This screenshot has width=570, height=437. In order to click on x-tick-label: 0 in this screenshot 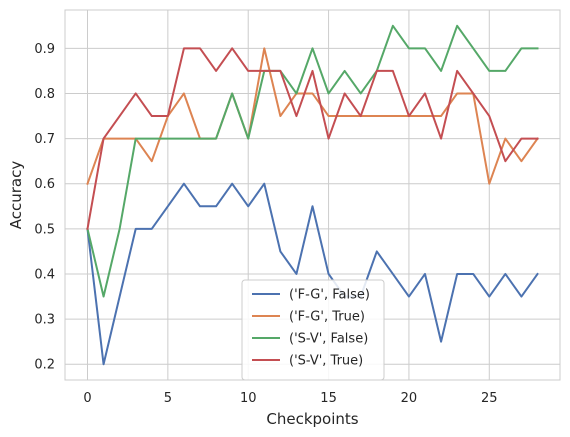, I will do `click(87, 398)`.